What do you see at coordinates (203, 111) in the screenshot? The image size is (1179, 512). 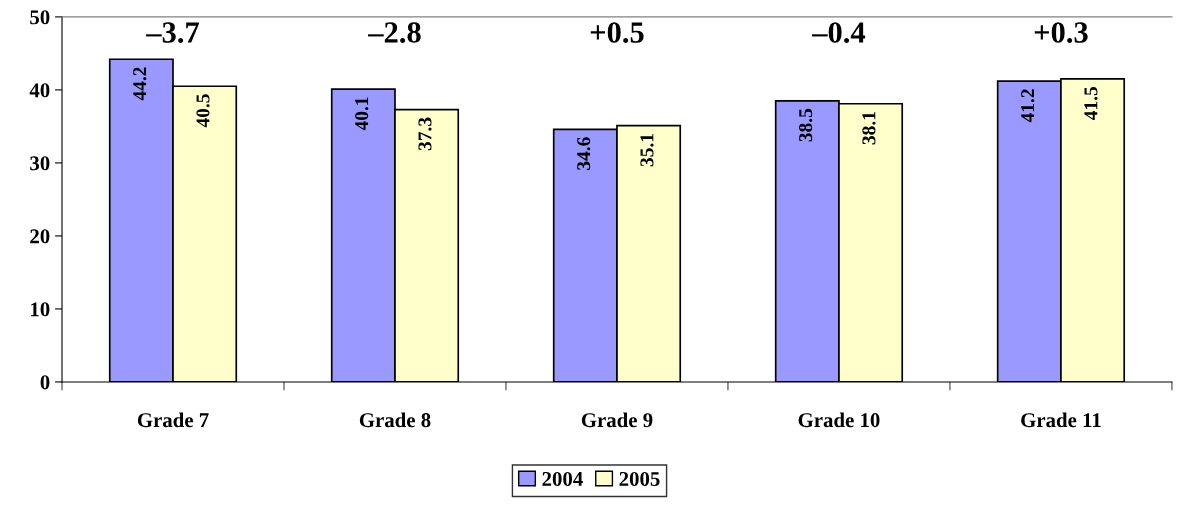 I see `data-label: 40.5` at bounding box center [203, 111].